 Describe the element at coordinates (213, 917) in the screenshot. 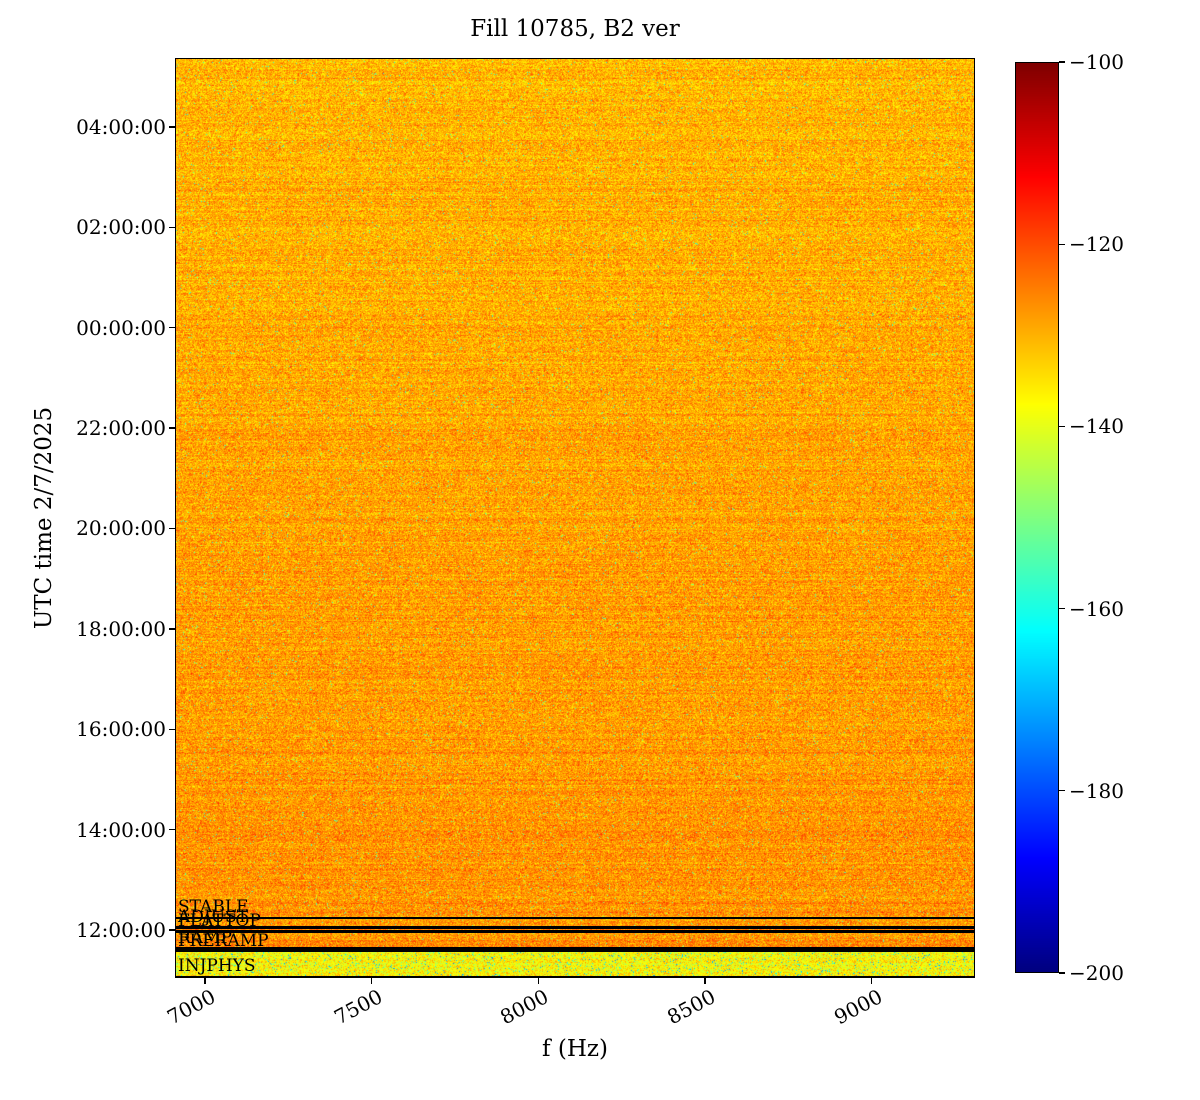

I see `beam-mode-label-adjust: ADJUST` at that location.